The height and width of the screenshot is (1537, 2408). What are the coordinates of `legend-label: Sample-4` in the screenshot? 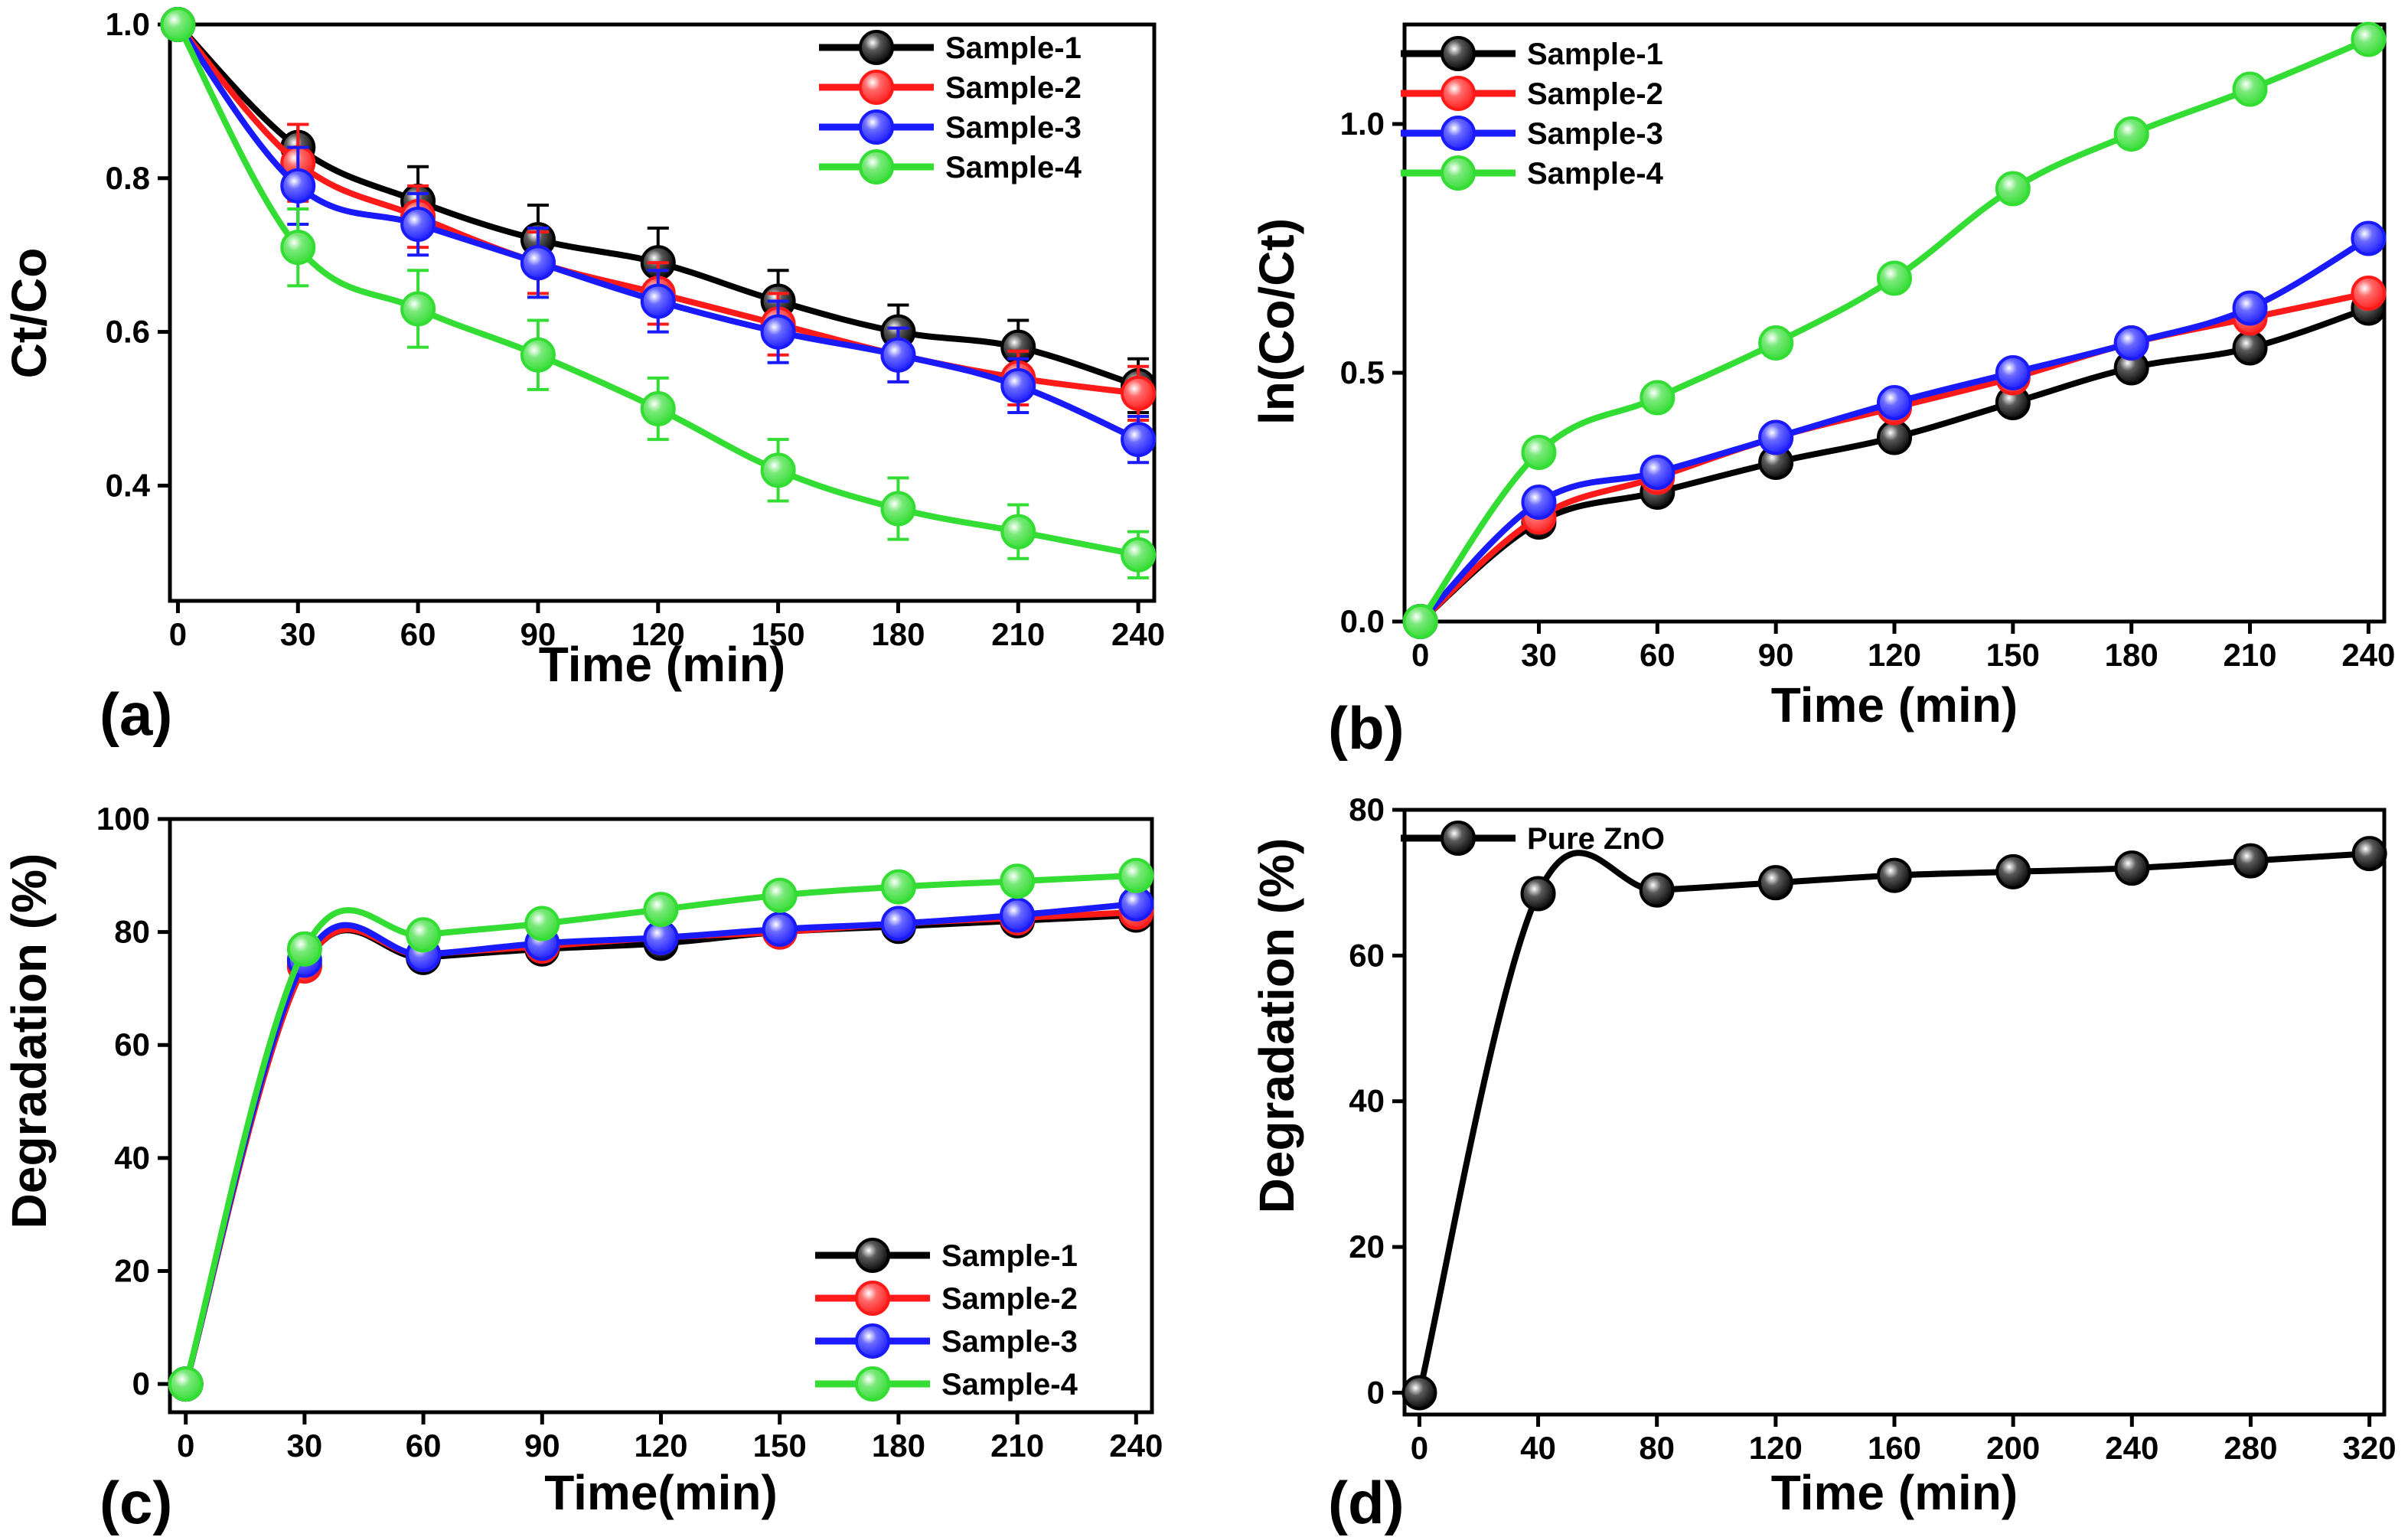 It's located at (1013, 167).